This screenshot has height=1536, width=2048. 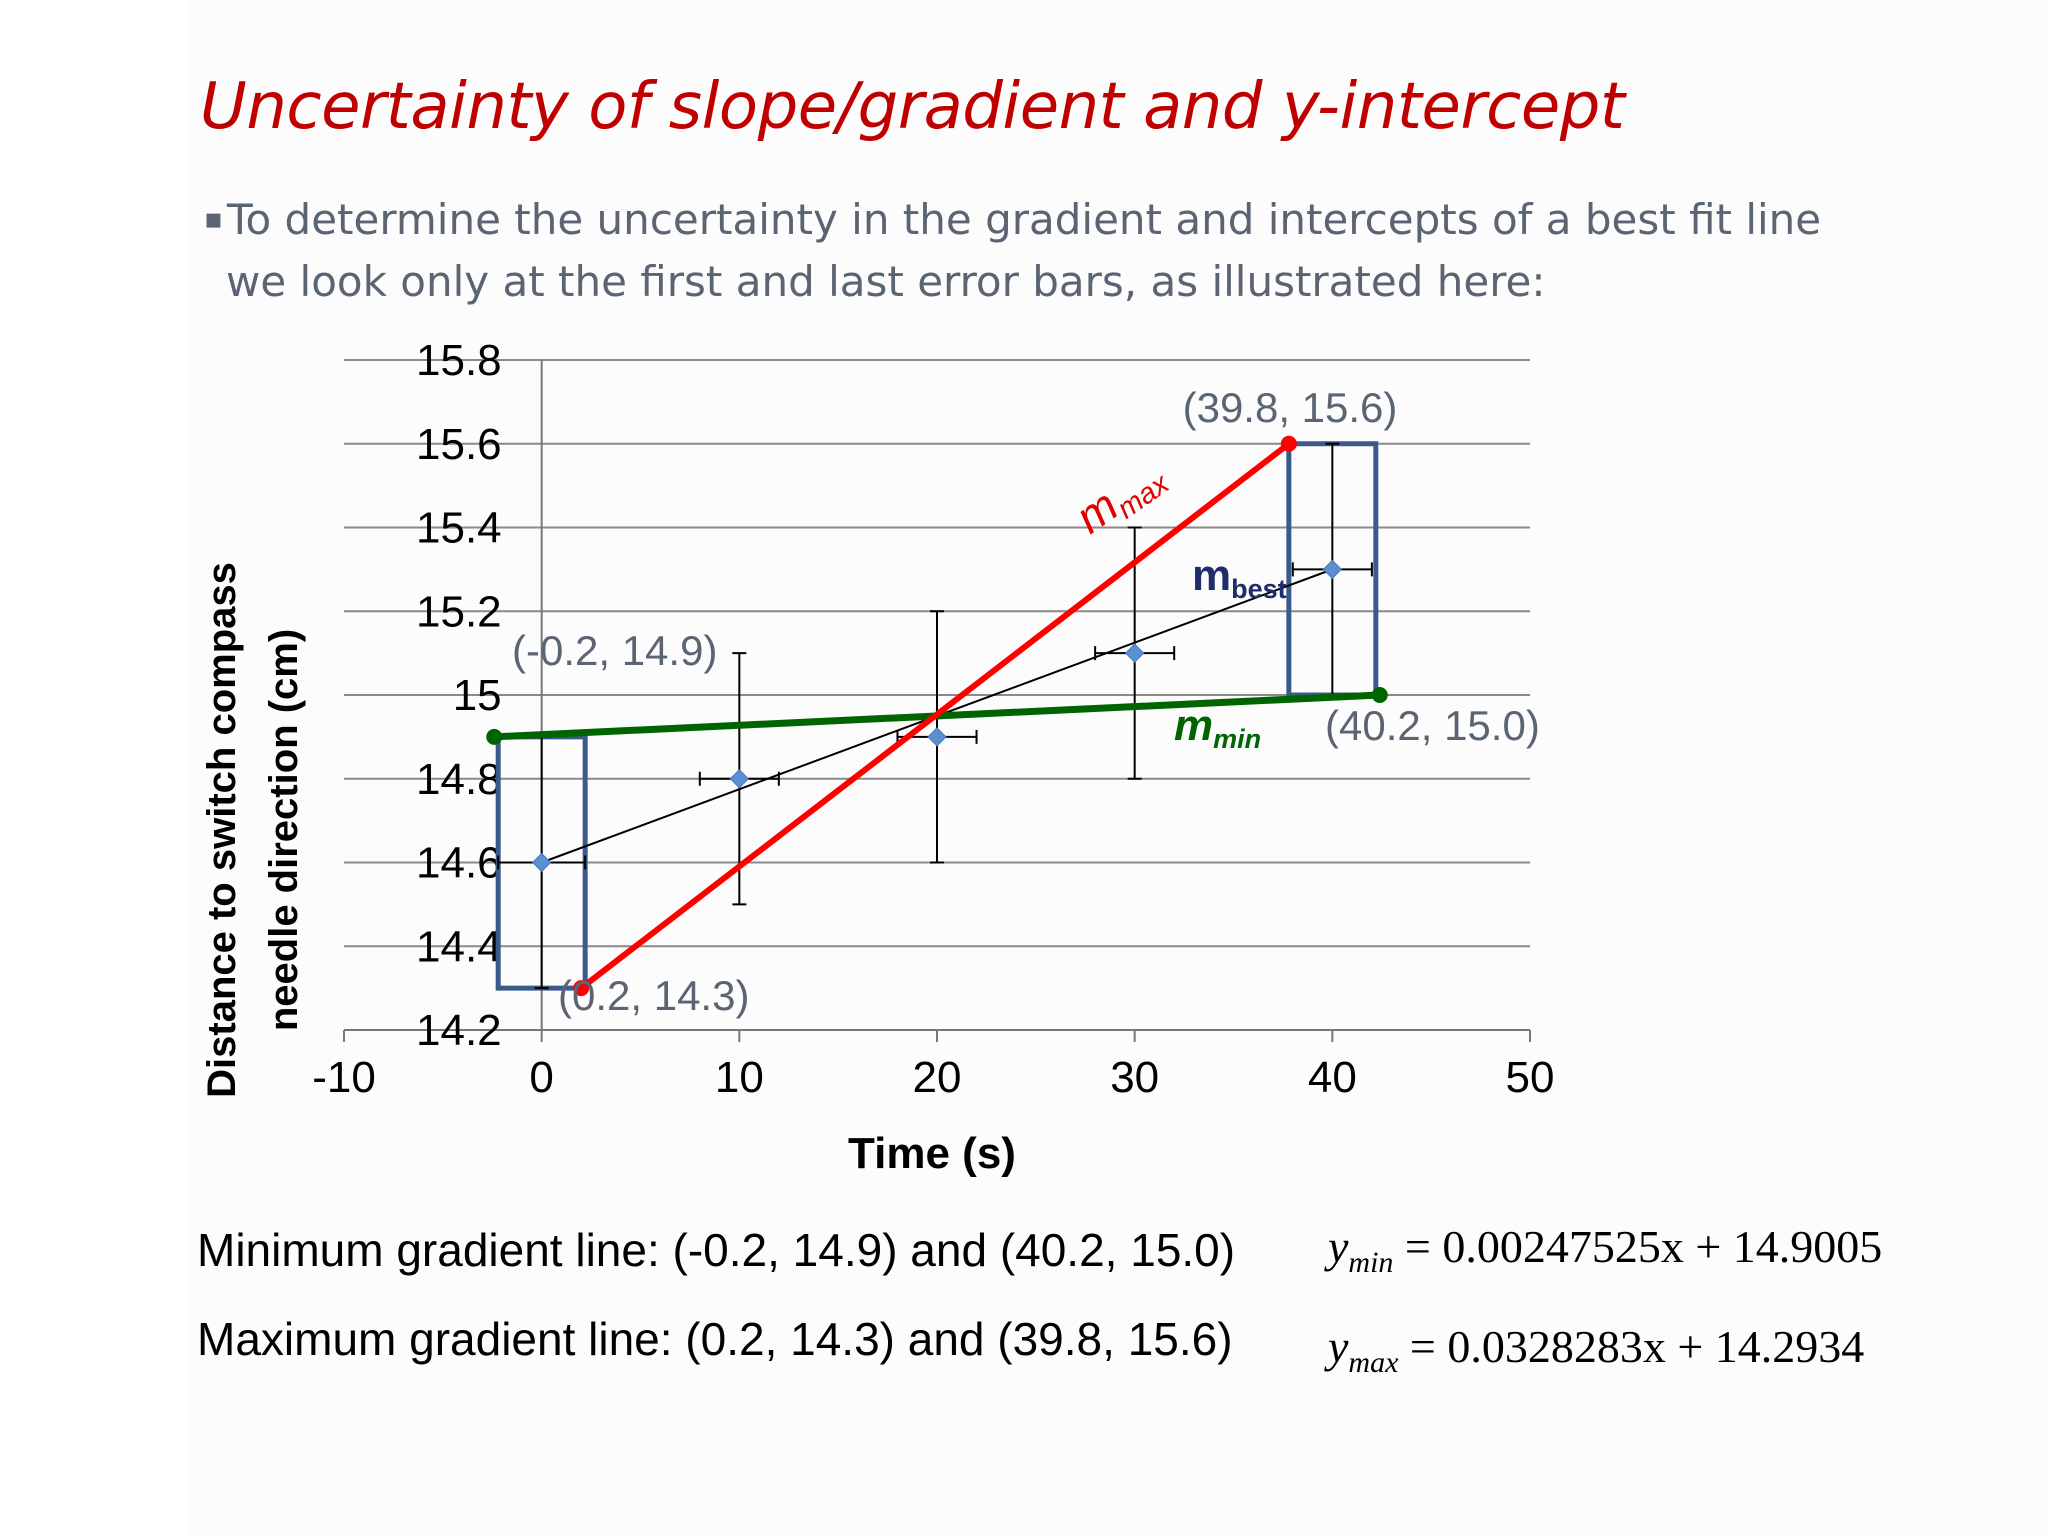 What do you see at coordinates (937, 1077) in the screenshot?
I see `x-tick-label-3: 20` at bounding box center [937, 1077].